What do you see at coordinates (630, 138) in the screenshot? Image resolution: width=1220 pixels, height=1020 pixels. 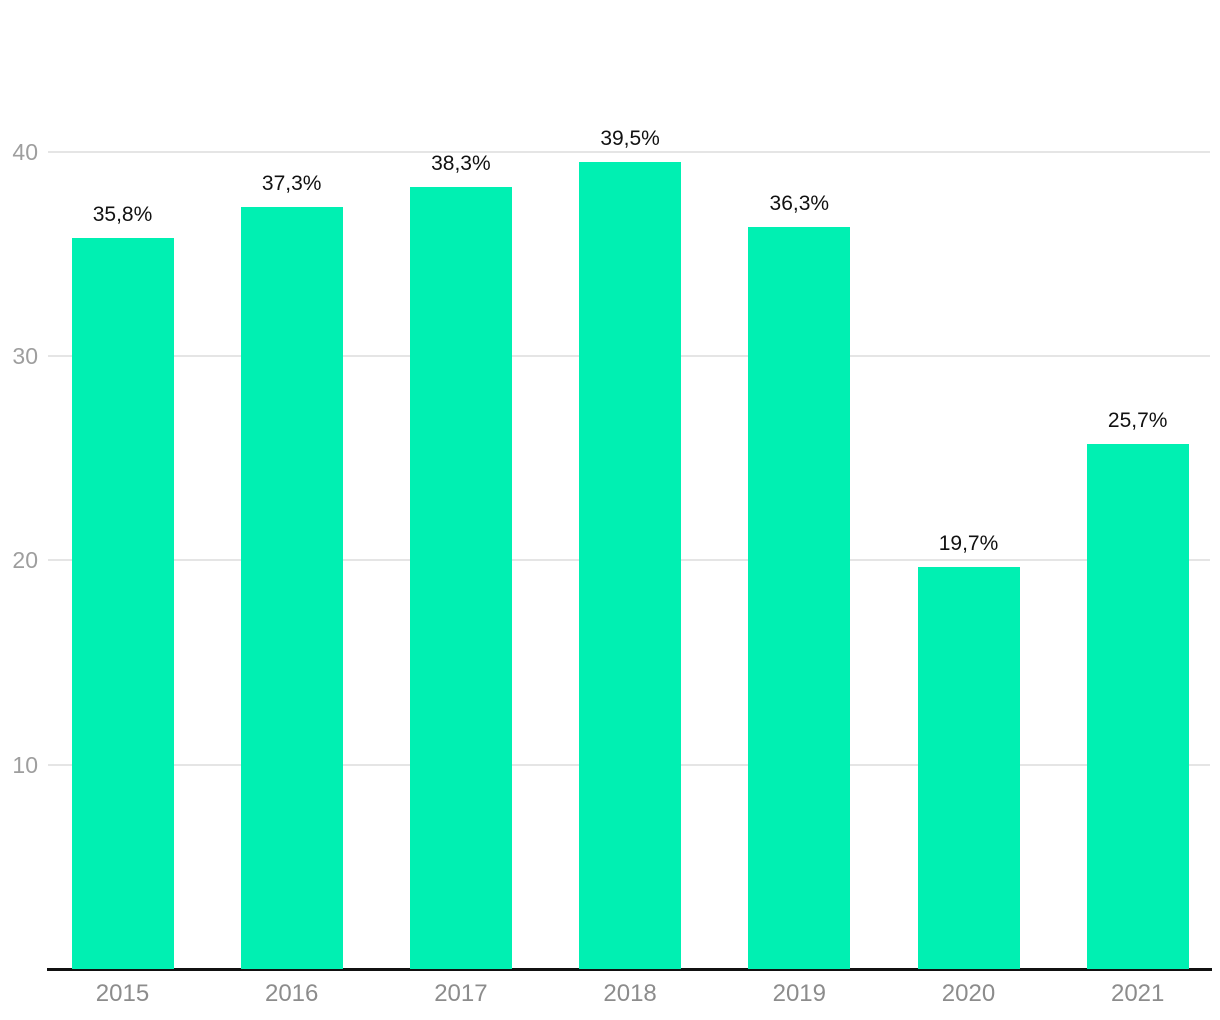 I see `value-label-2018: 39,5%` at bounding box center [630, 138].